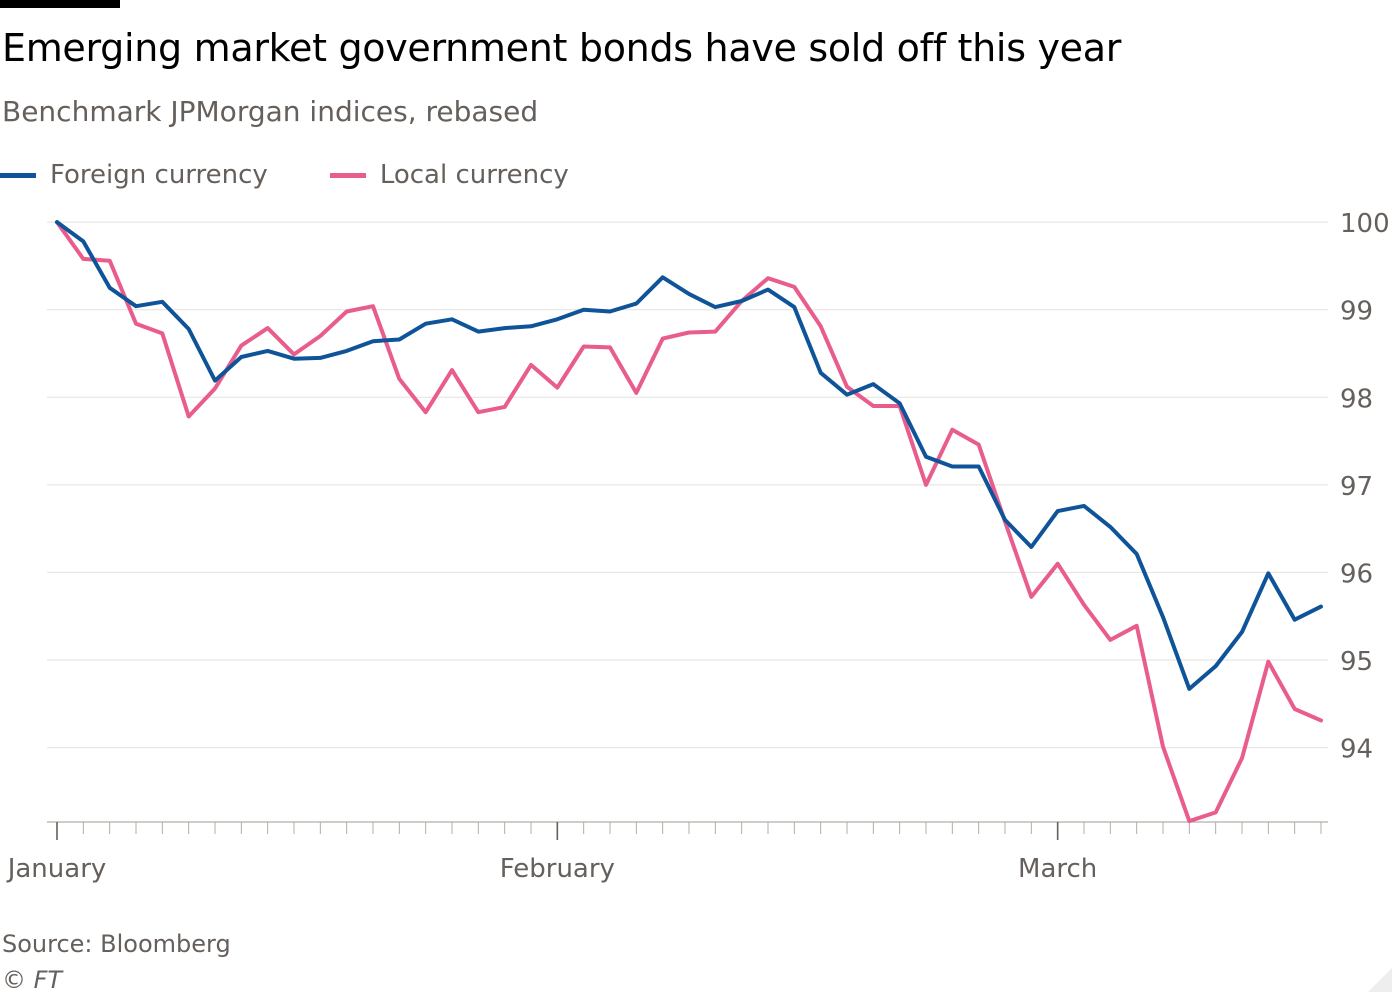 This screenshot has height=1000, width=1400. I want to click on top-rule, so click(60, 4).